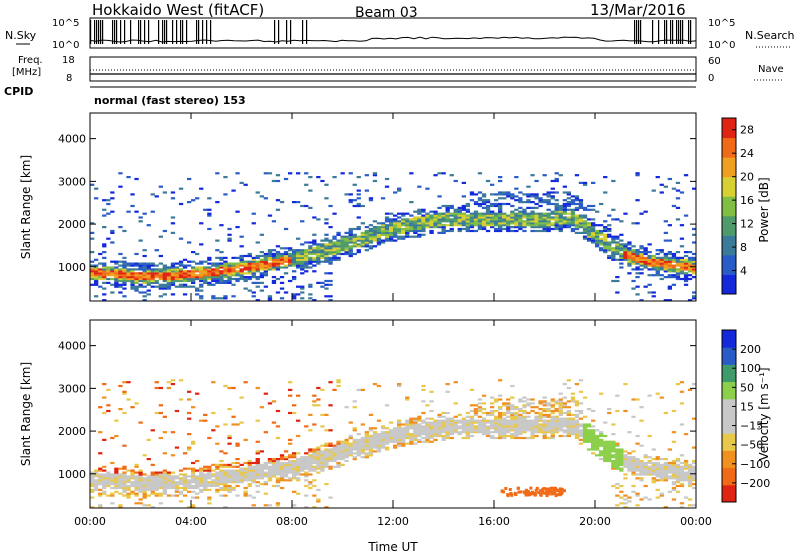 This screenshot has width=800, height=554. What do you see at coordinates (392, 547) in the screenshot?
I see `x-axis-label: Time UT` at bounding box center [392, 547].